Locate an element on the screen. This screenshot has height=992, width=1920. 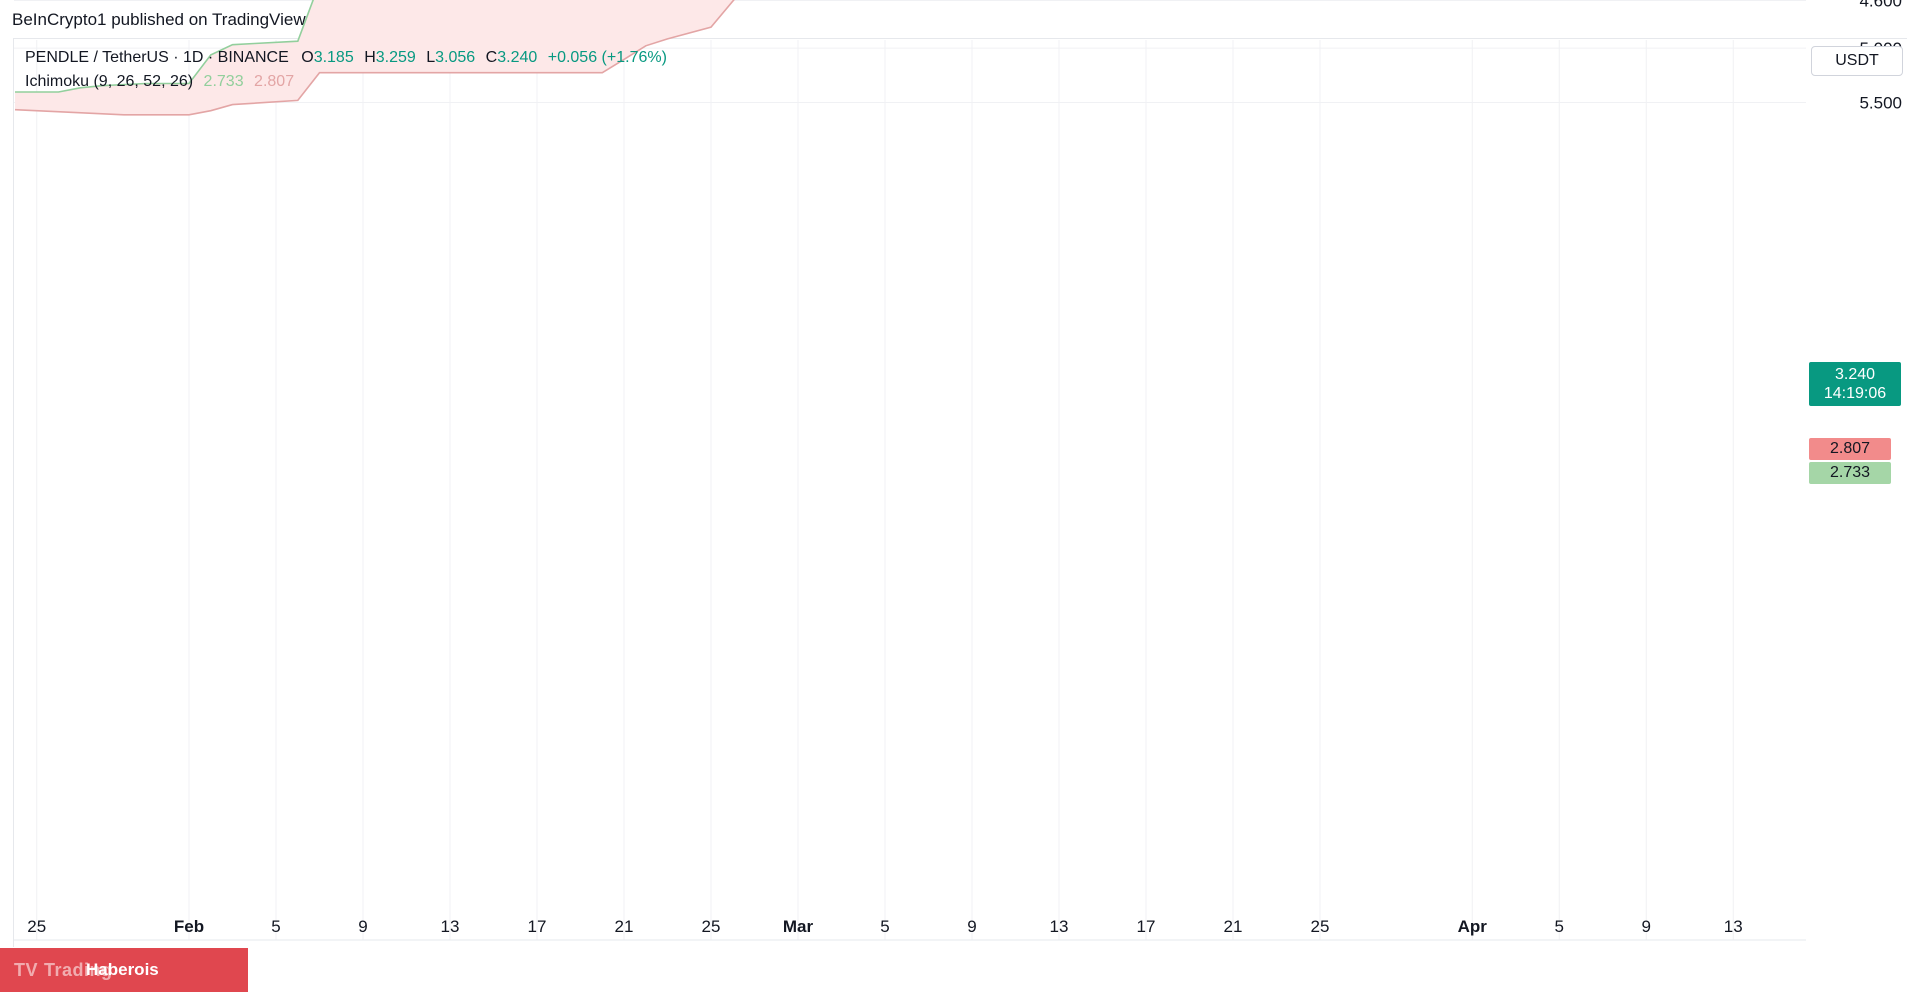
span-a-line is located at coordinates (164, 46).